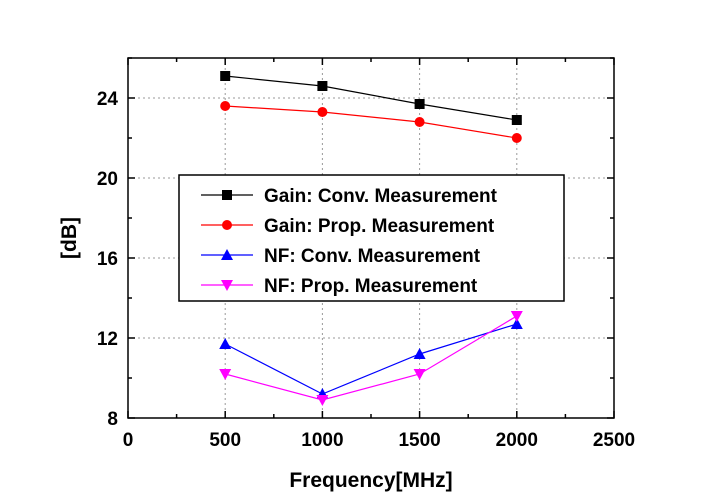 The height and width of the screenshot is (504, 716). Describe the element at coordinates (69, 238) in the screenshot. I see `y-axis-title: [dB]` at that location.